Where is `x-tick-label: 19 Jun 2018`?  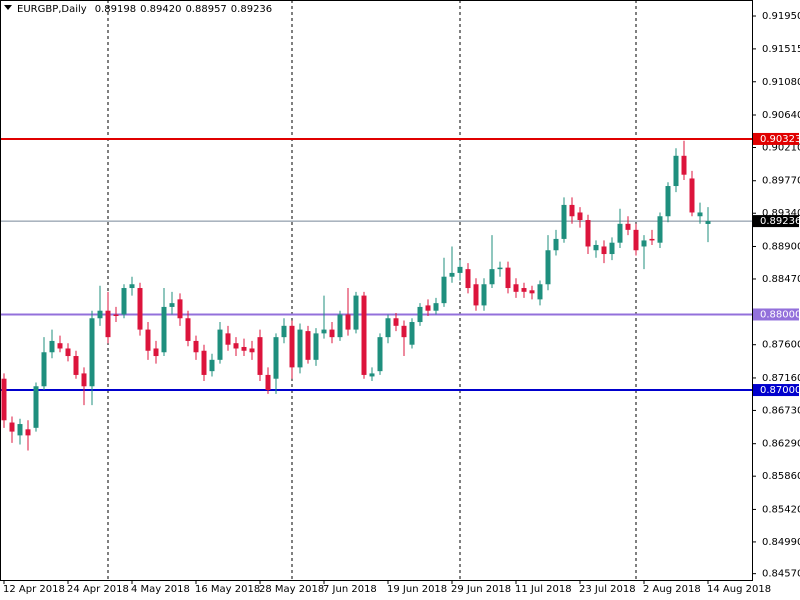
x-tick-label: 19 Jun 2018 is located at coordinates (417, 589).